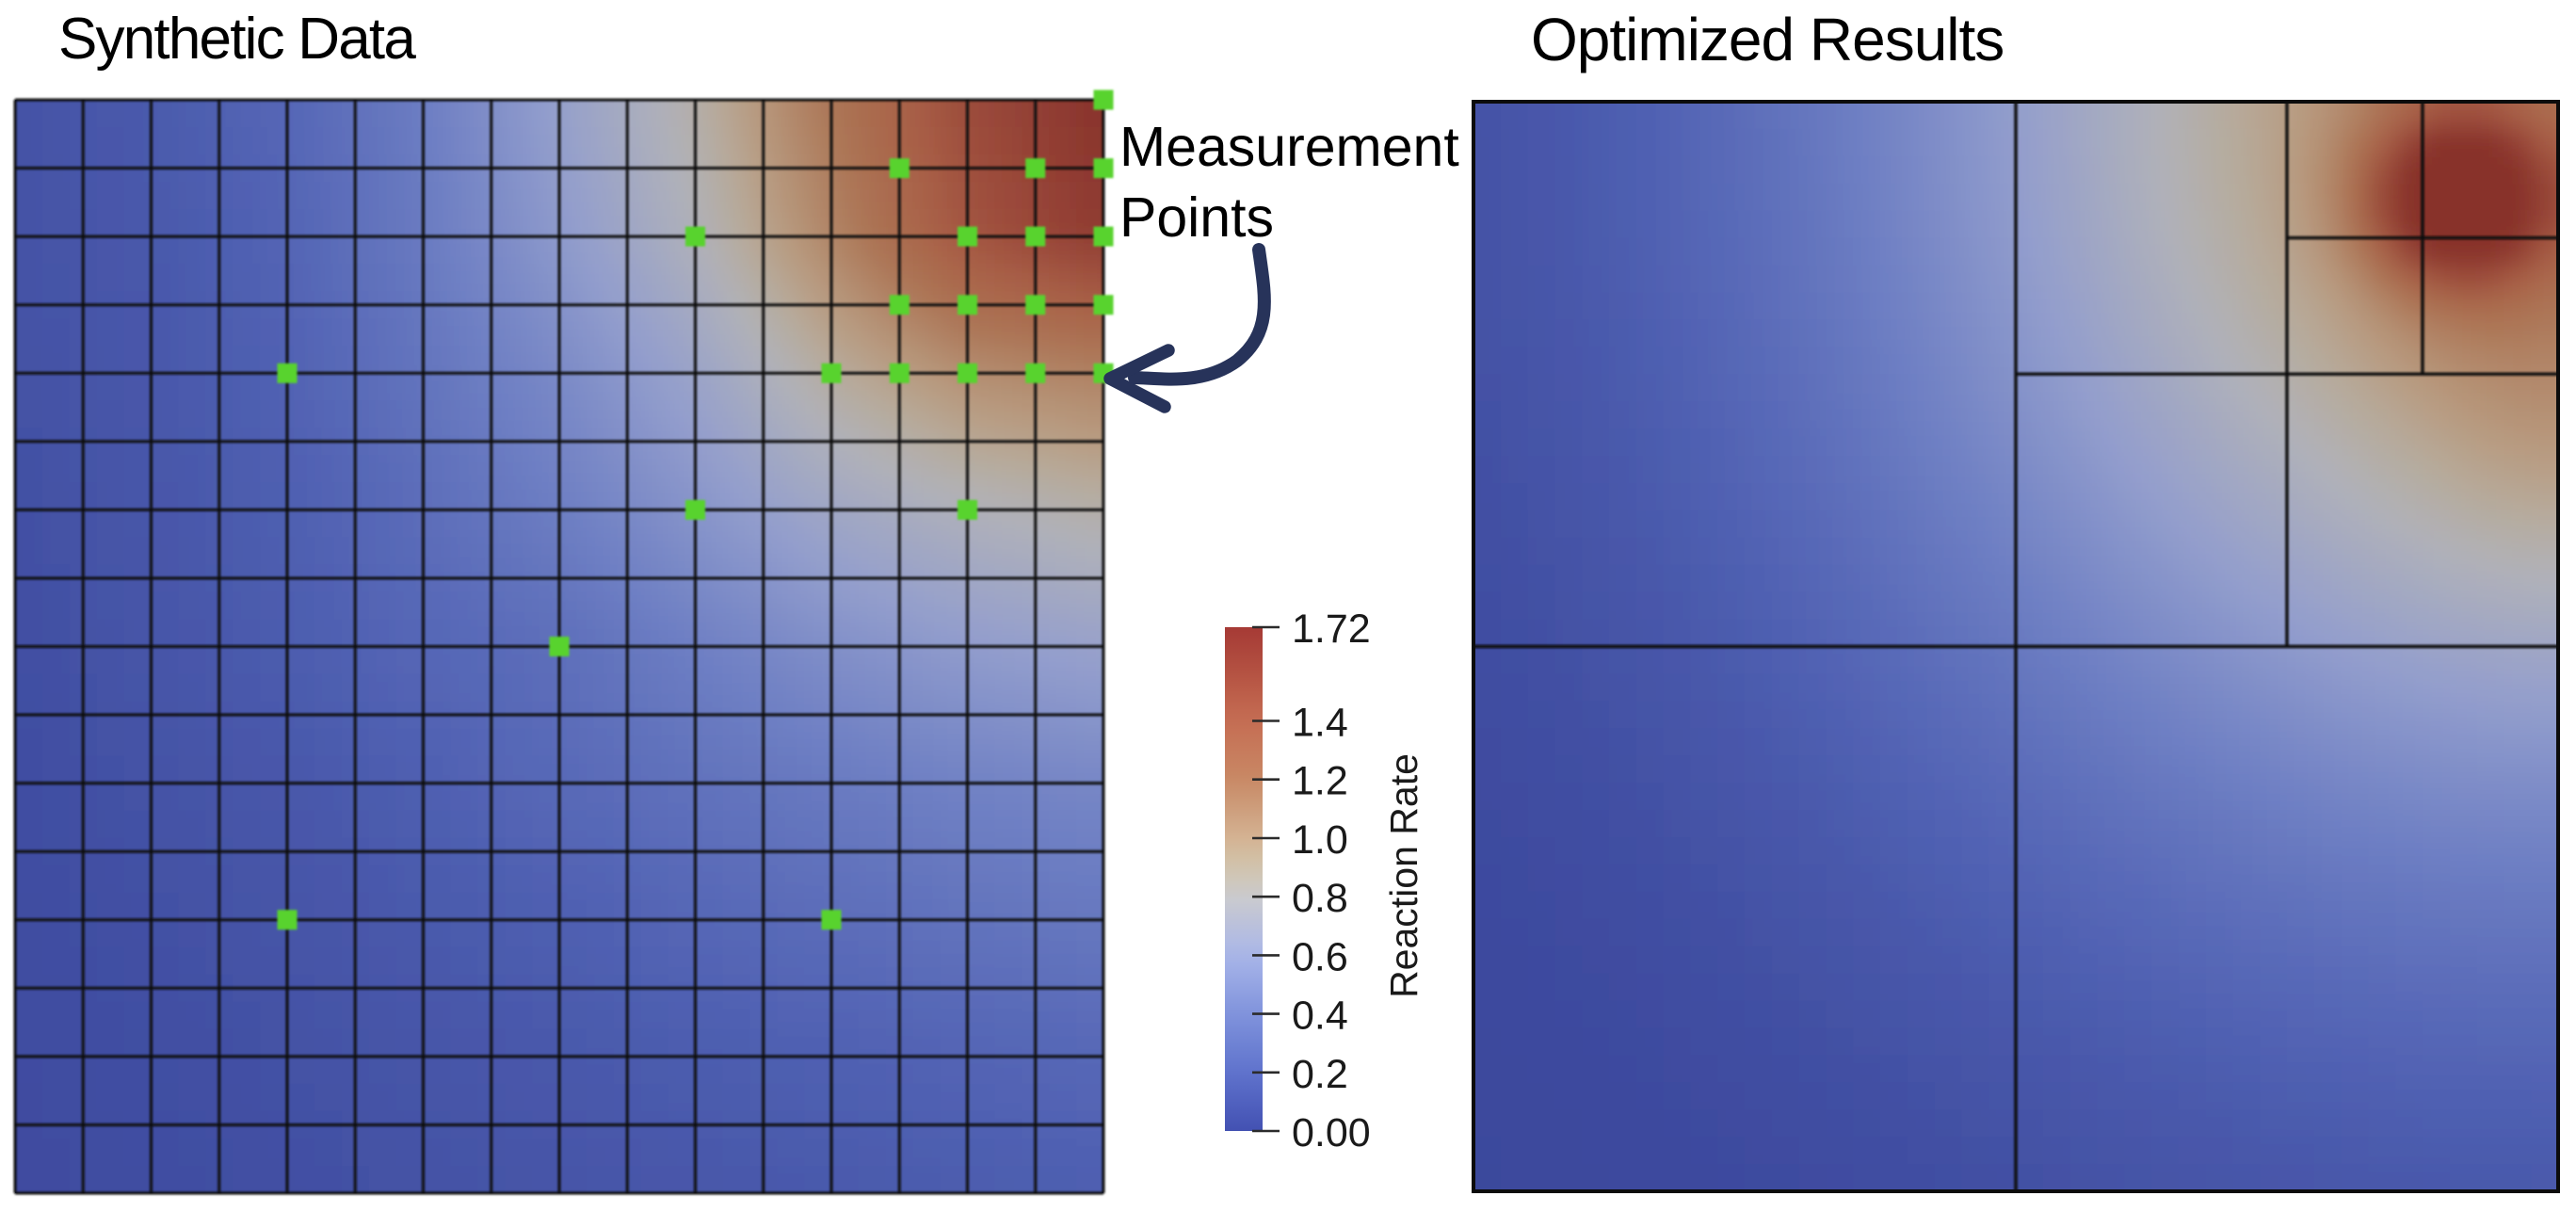 Image resolution: width=2576 pixels, height=1212 pixels. I want to click on svg-text: 0.2, so click(1320, 1074).